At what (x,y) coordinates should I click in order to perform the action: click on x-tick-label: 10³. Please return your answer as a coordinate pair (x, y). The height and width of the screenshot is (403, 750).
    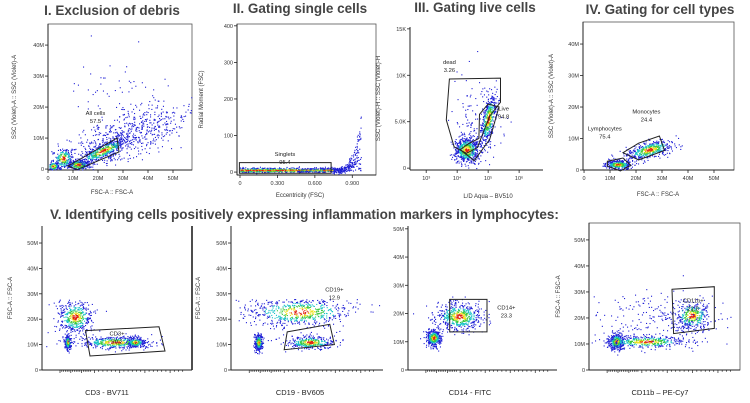
    Looking at the image, I should click on (426, 179).